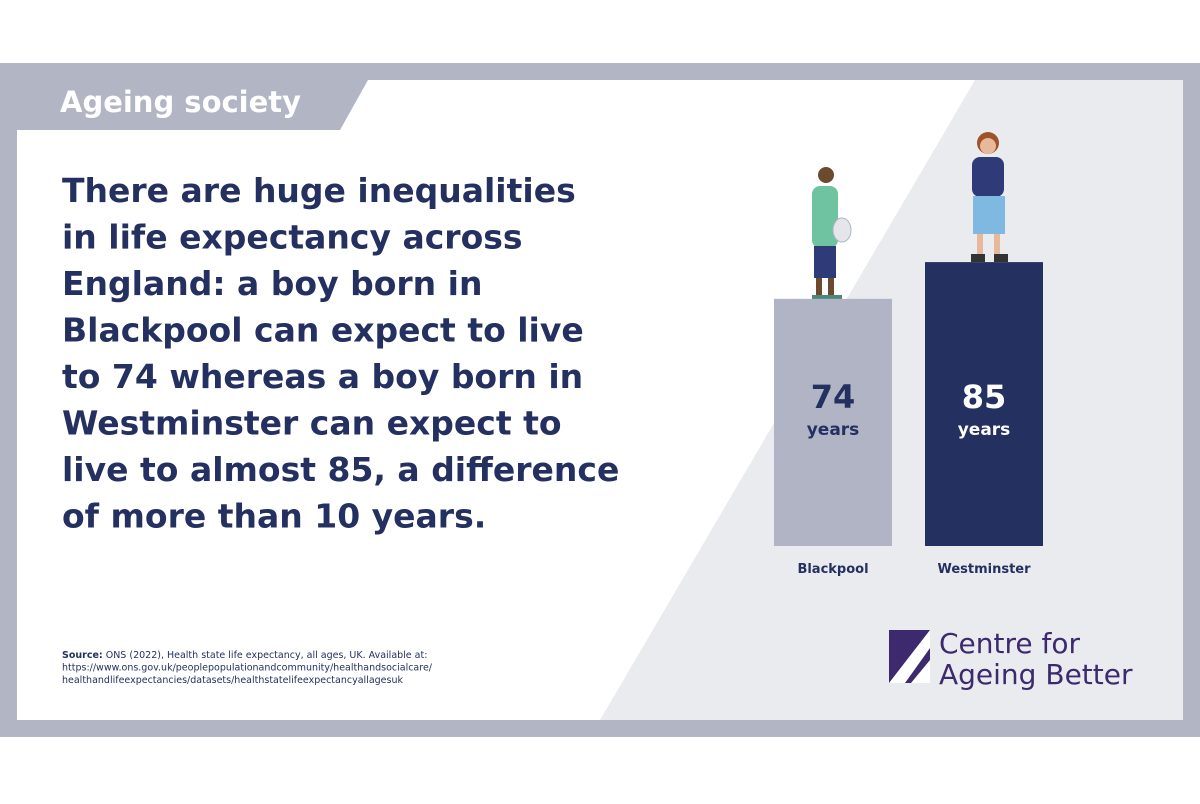 This screenshot has height=804, width=1200. What do you see at coordinates (322, 376) in the screenshot?
I see `headline-line: to 74 whereas a boy born in` at bounding box center [322, 376].